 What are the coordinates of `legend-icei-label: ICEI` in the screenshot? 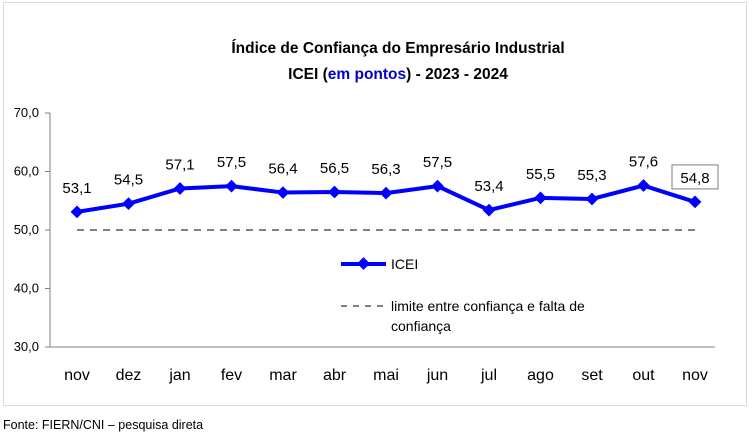 It's located at (404, 264).